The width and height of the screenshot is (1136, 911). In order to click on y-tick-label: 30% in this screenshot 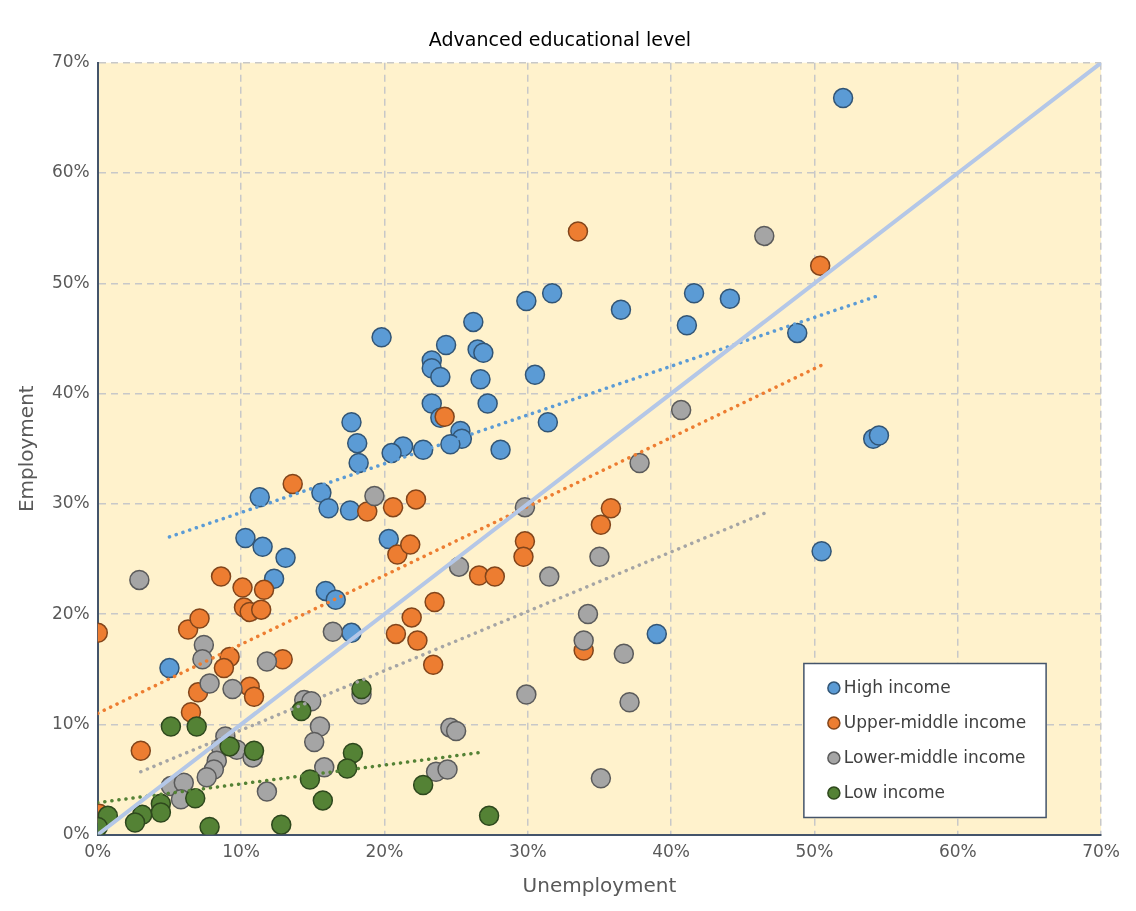, I will do `click(70, 502)`.